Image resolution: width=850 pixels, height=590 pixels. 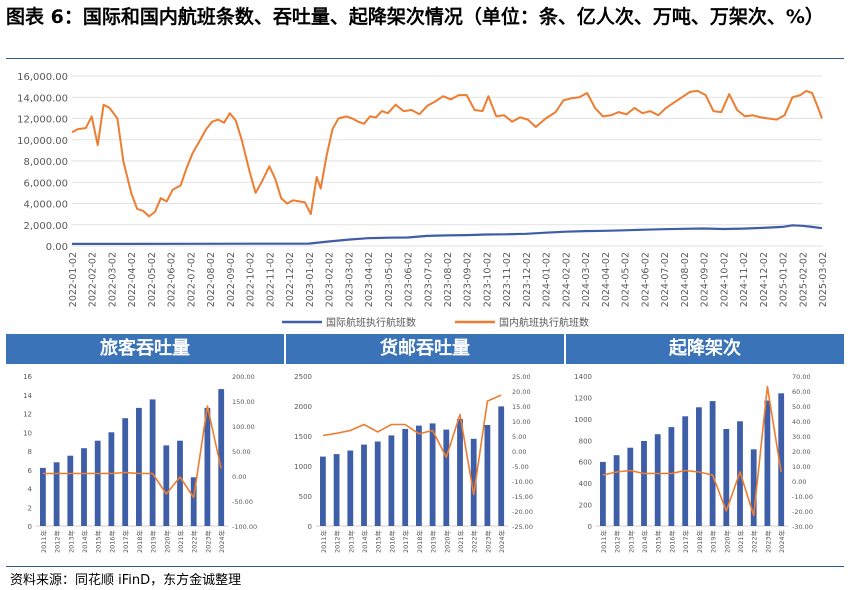 What do you see at coordinates (126, 580) in the screenshot?
I see `source-note: 资料来源：同花顺 iFinD，东方金诚整理` at bounding box center [126, 580].